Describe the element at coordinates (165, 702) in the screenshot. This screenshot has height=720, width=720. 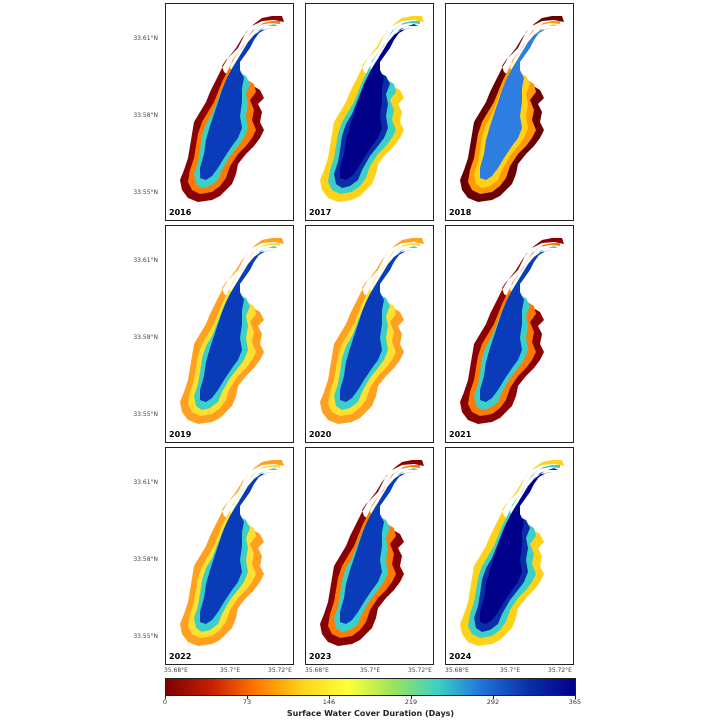
I see `colorbar-tick-label: 0` at that location.